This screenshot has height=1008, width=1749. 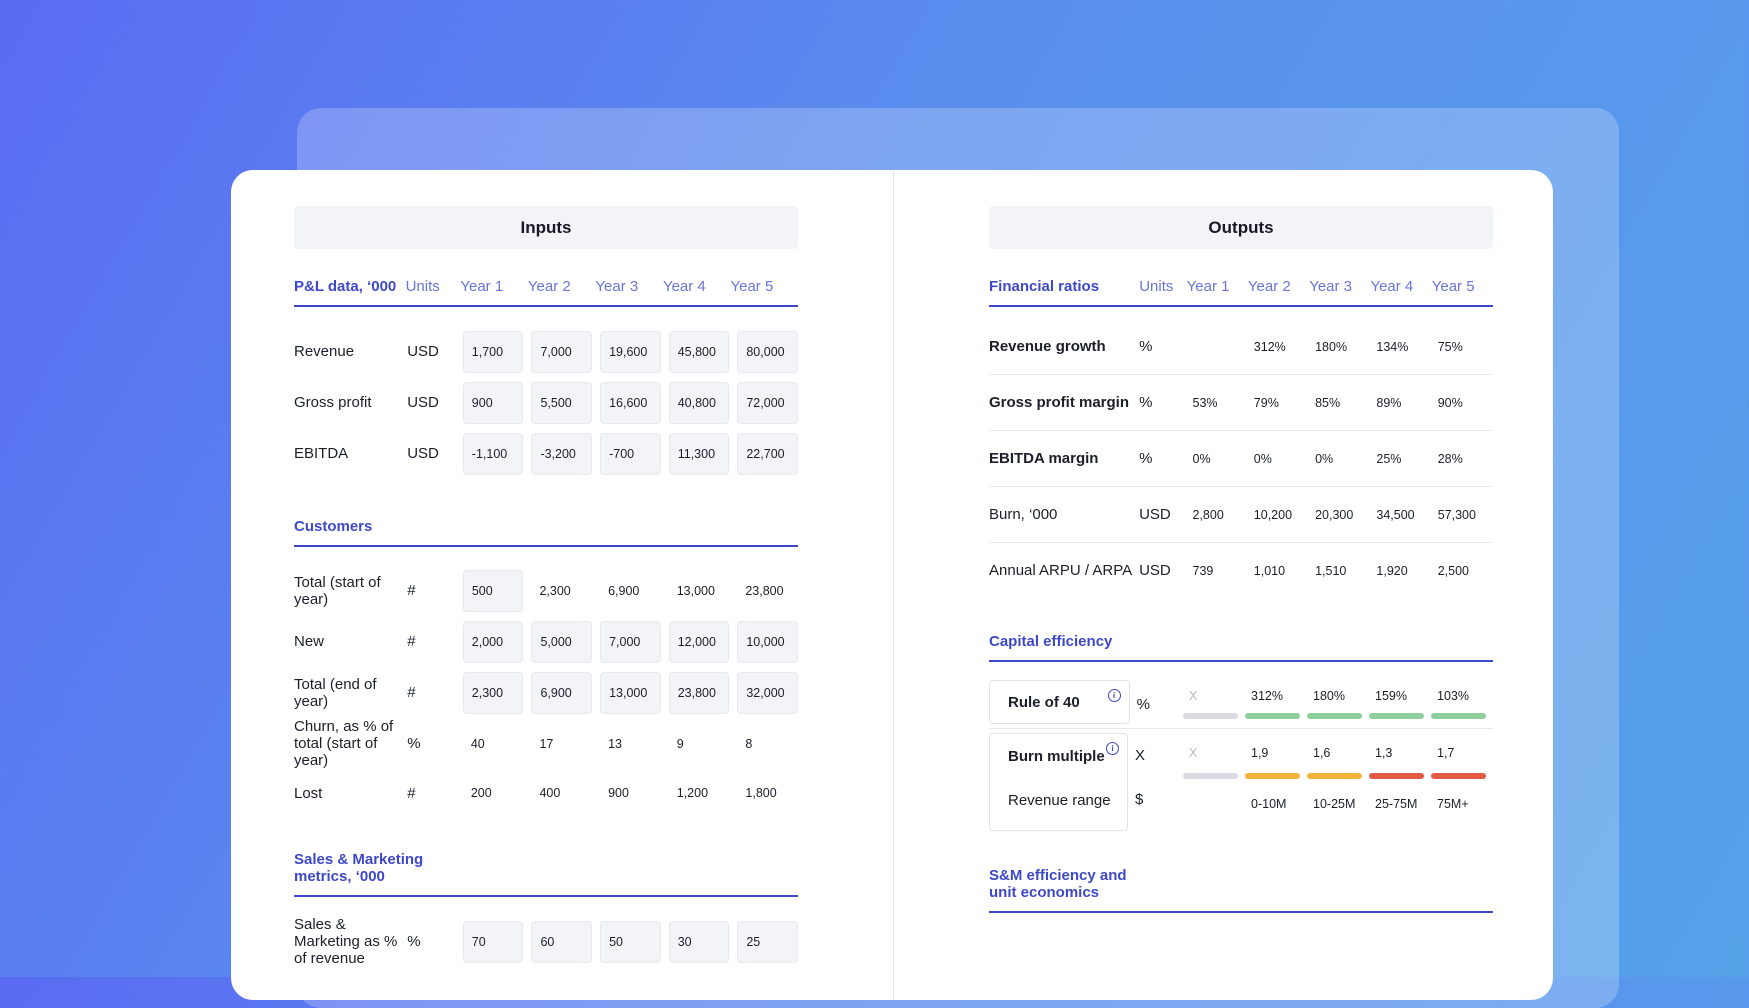 I want to click on row-label: Burn, ‘000, so click(x=1023, y=514).